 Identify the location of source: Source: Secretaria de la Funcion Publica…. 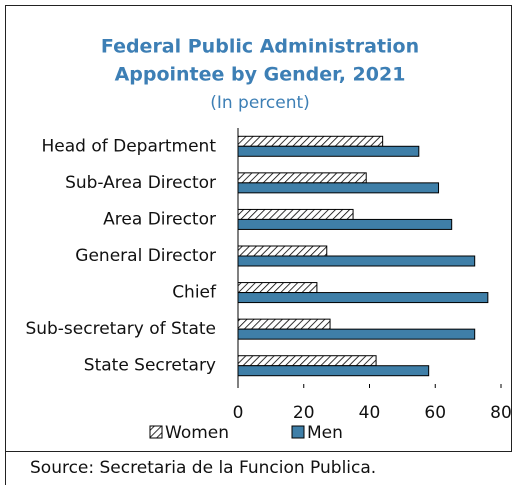
(203, 468).